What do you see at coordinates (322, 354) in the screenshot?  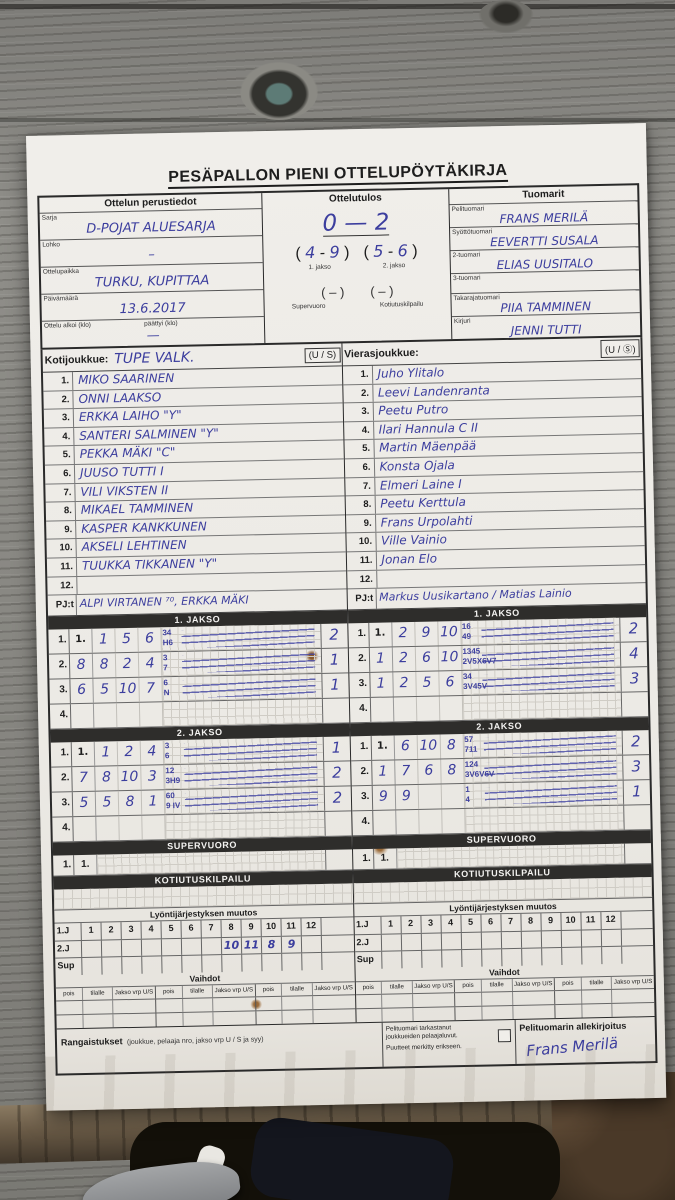 I see `home-us-box: (U / S)` at bounding box center [322, 354].